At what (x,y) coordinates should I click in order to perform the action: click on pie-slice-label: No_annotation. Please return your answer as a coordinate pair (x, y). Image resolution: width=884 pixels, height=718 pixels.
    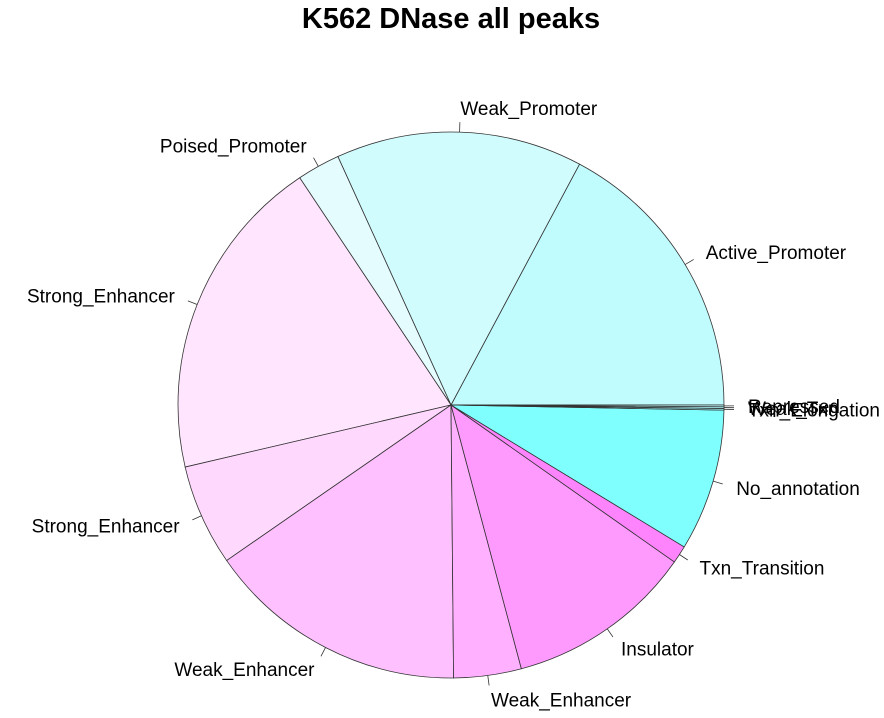
    Looking at the image, I should click on (798, 489).